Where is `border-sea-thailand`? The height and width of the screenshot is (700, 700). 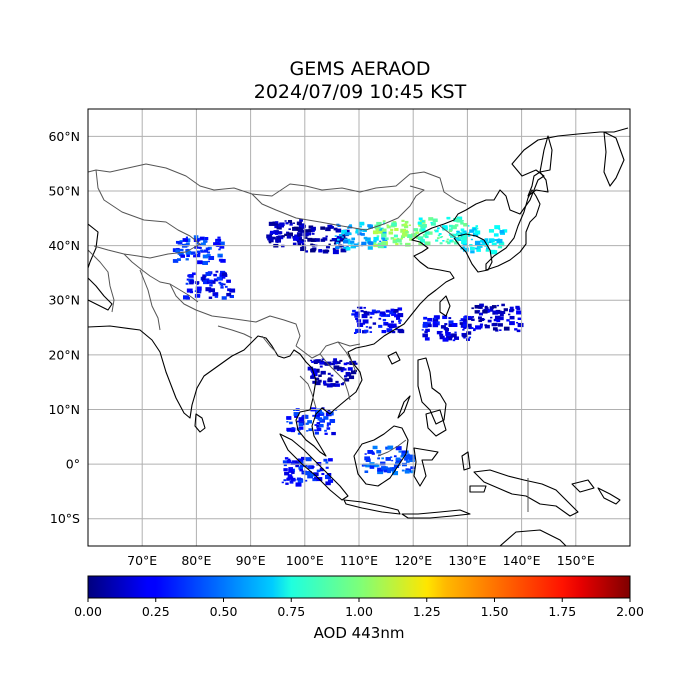 border-sea-thailand is located at coordinates (308, 392).